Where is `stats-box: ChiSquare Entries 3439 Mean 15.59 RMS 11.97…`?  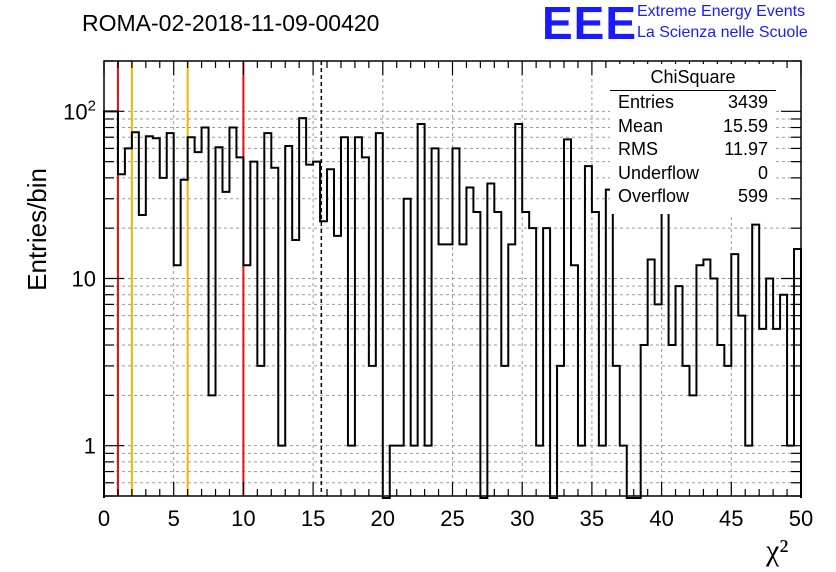 stats-box: ChiSquare Entries 3439 Mean 15.59 RMS 11.97… is located at coordinates (693, 139).